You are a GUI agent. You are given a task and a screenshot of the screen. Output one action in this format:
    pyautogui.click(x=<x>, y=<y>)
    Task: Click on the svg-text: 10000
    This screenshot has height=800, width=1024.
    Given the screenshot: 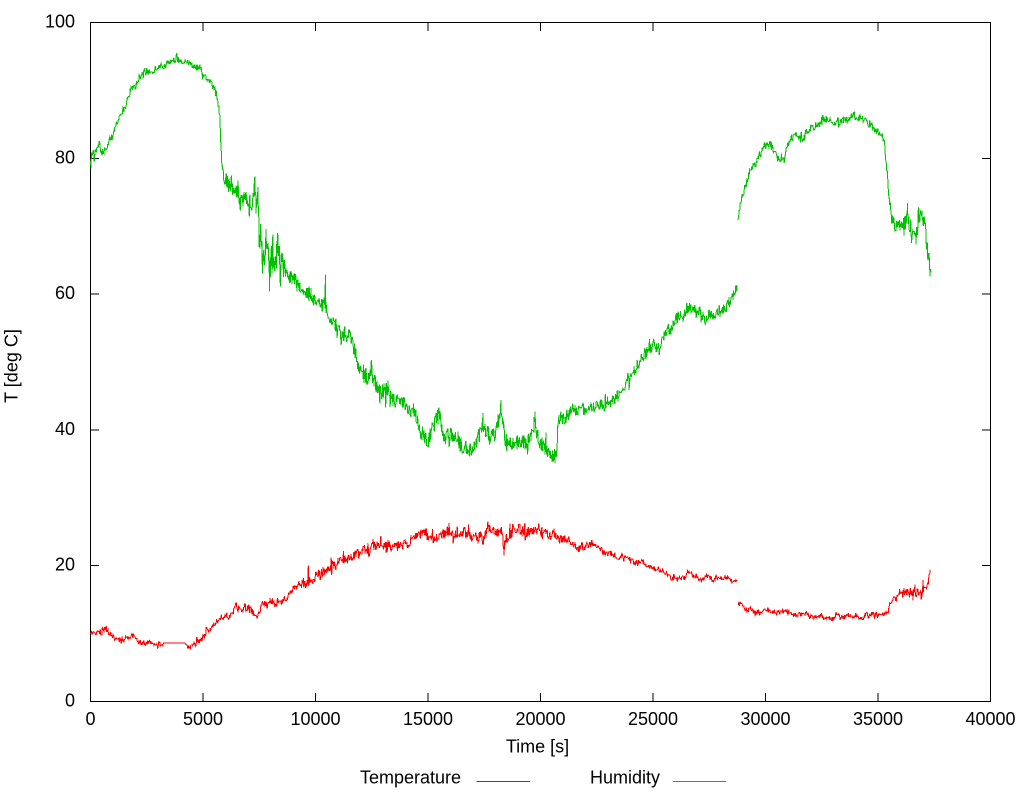 What is the action you would take?
    pyautogui.click(x=315, y=719)
    